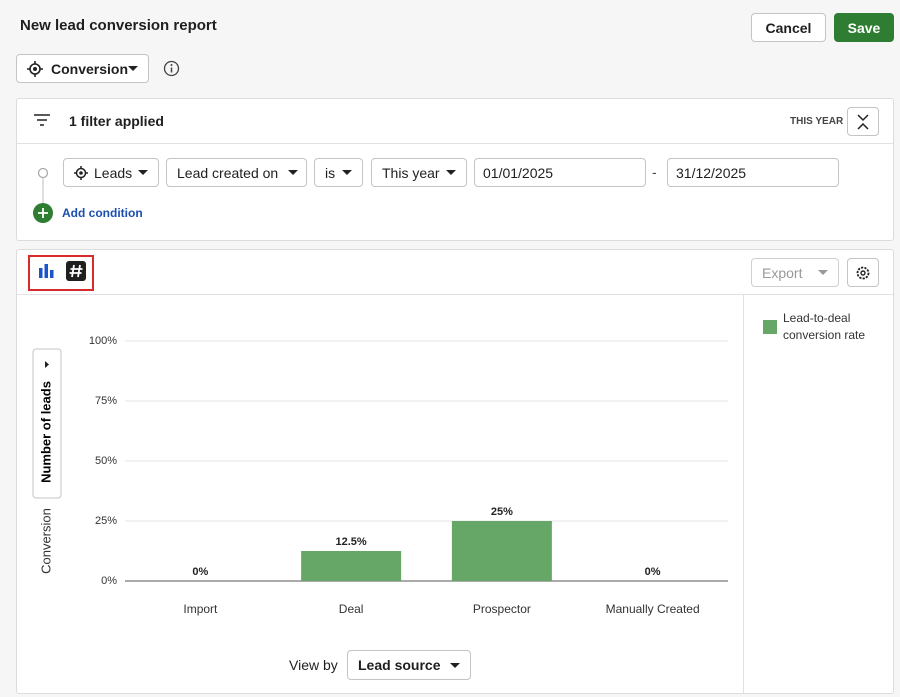 The width and height of the screenshot is (900, 697). I want to click on y-tick-label: 75%, so click(106, 401).